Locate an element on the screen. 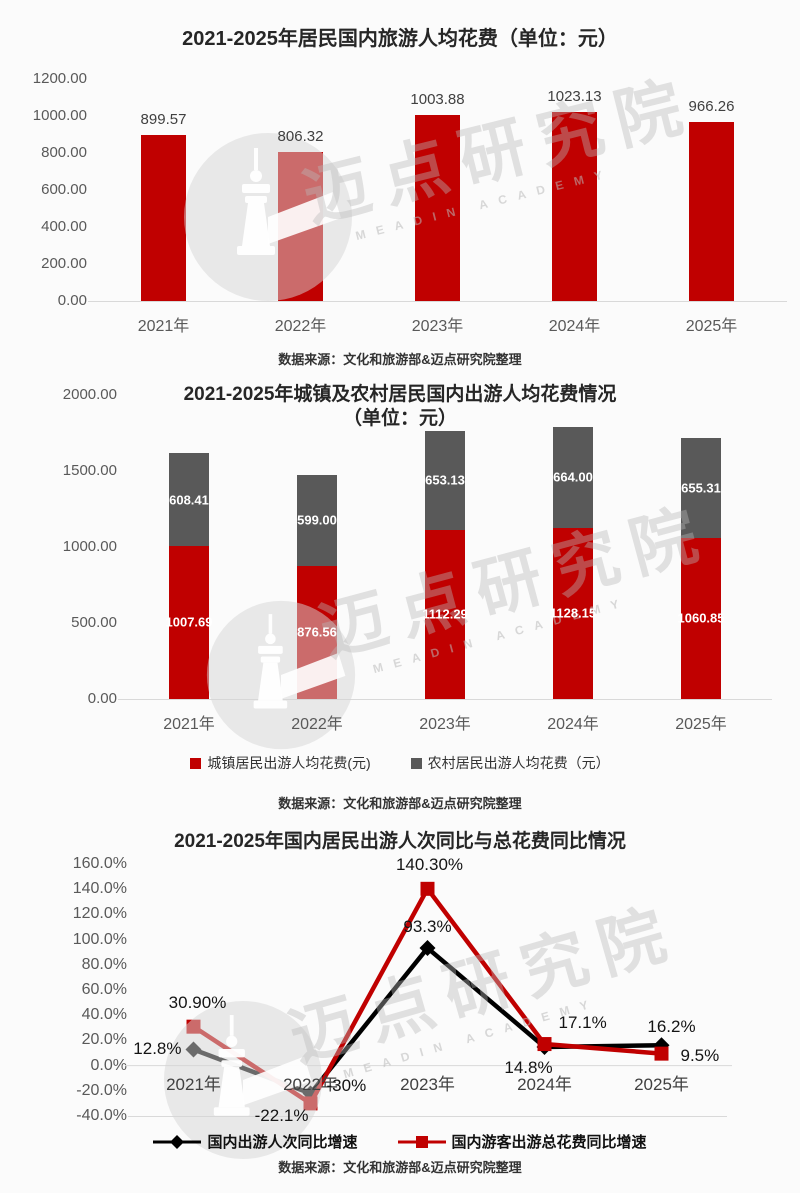  y-axis-tick-label: 160.0% is located at coordinates (99, 863).